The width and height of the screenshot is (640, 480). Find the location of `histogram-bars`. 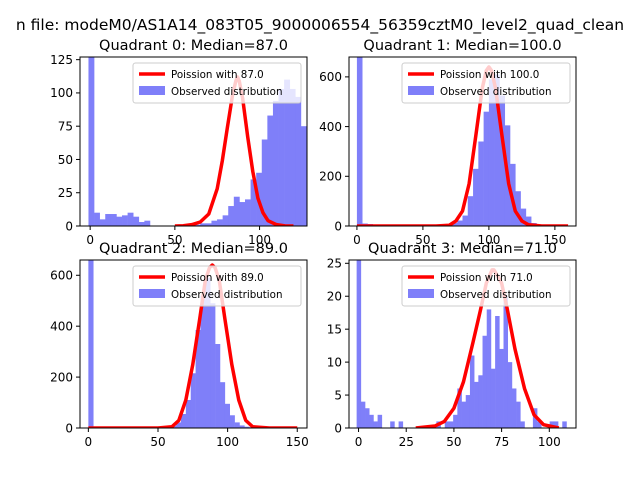

histogram-bars is located at coordinates (461, 344).